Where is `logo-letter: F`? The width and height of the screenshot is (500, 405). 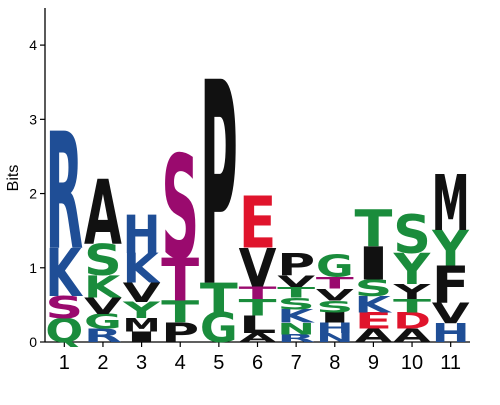
logo-letter: F is located at coordinates (451, 285).